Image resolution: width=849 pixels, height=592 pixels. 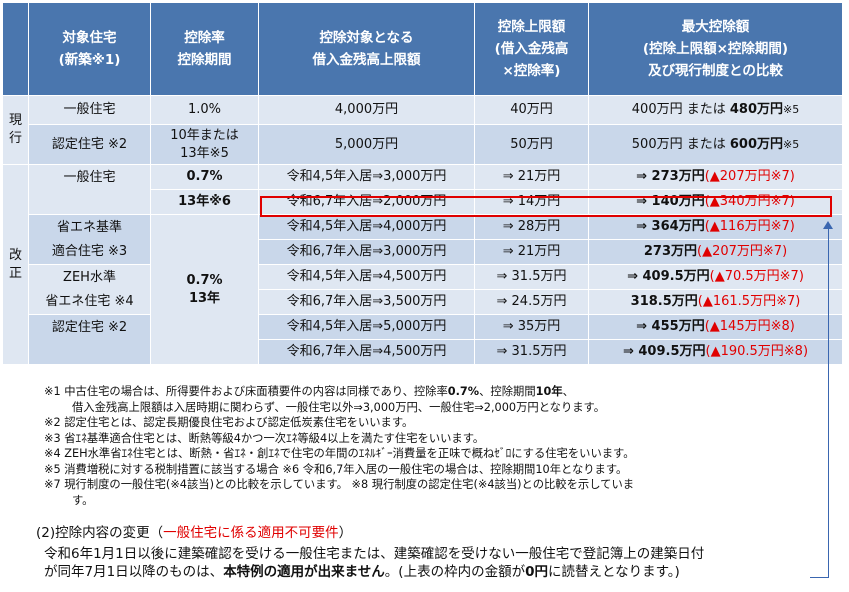 What do you see at coordinates (89, 289) in the screenshot?
I see `revised-zeh-type: ZEH水準 省エネ住宅 ※4` at bounding box center [89, 289].